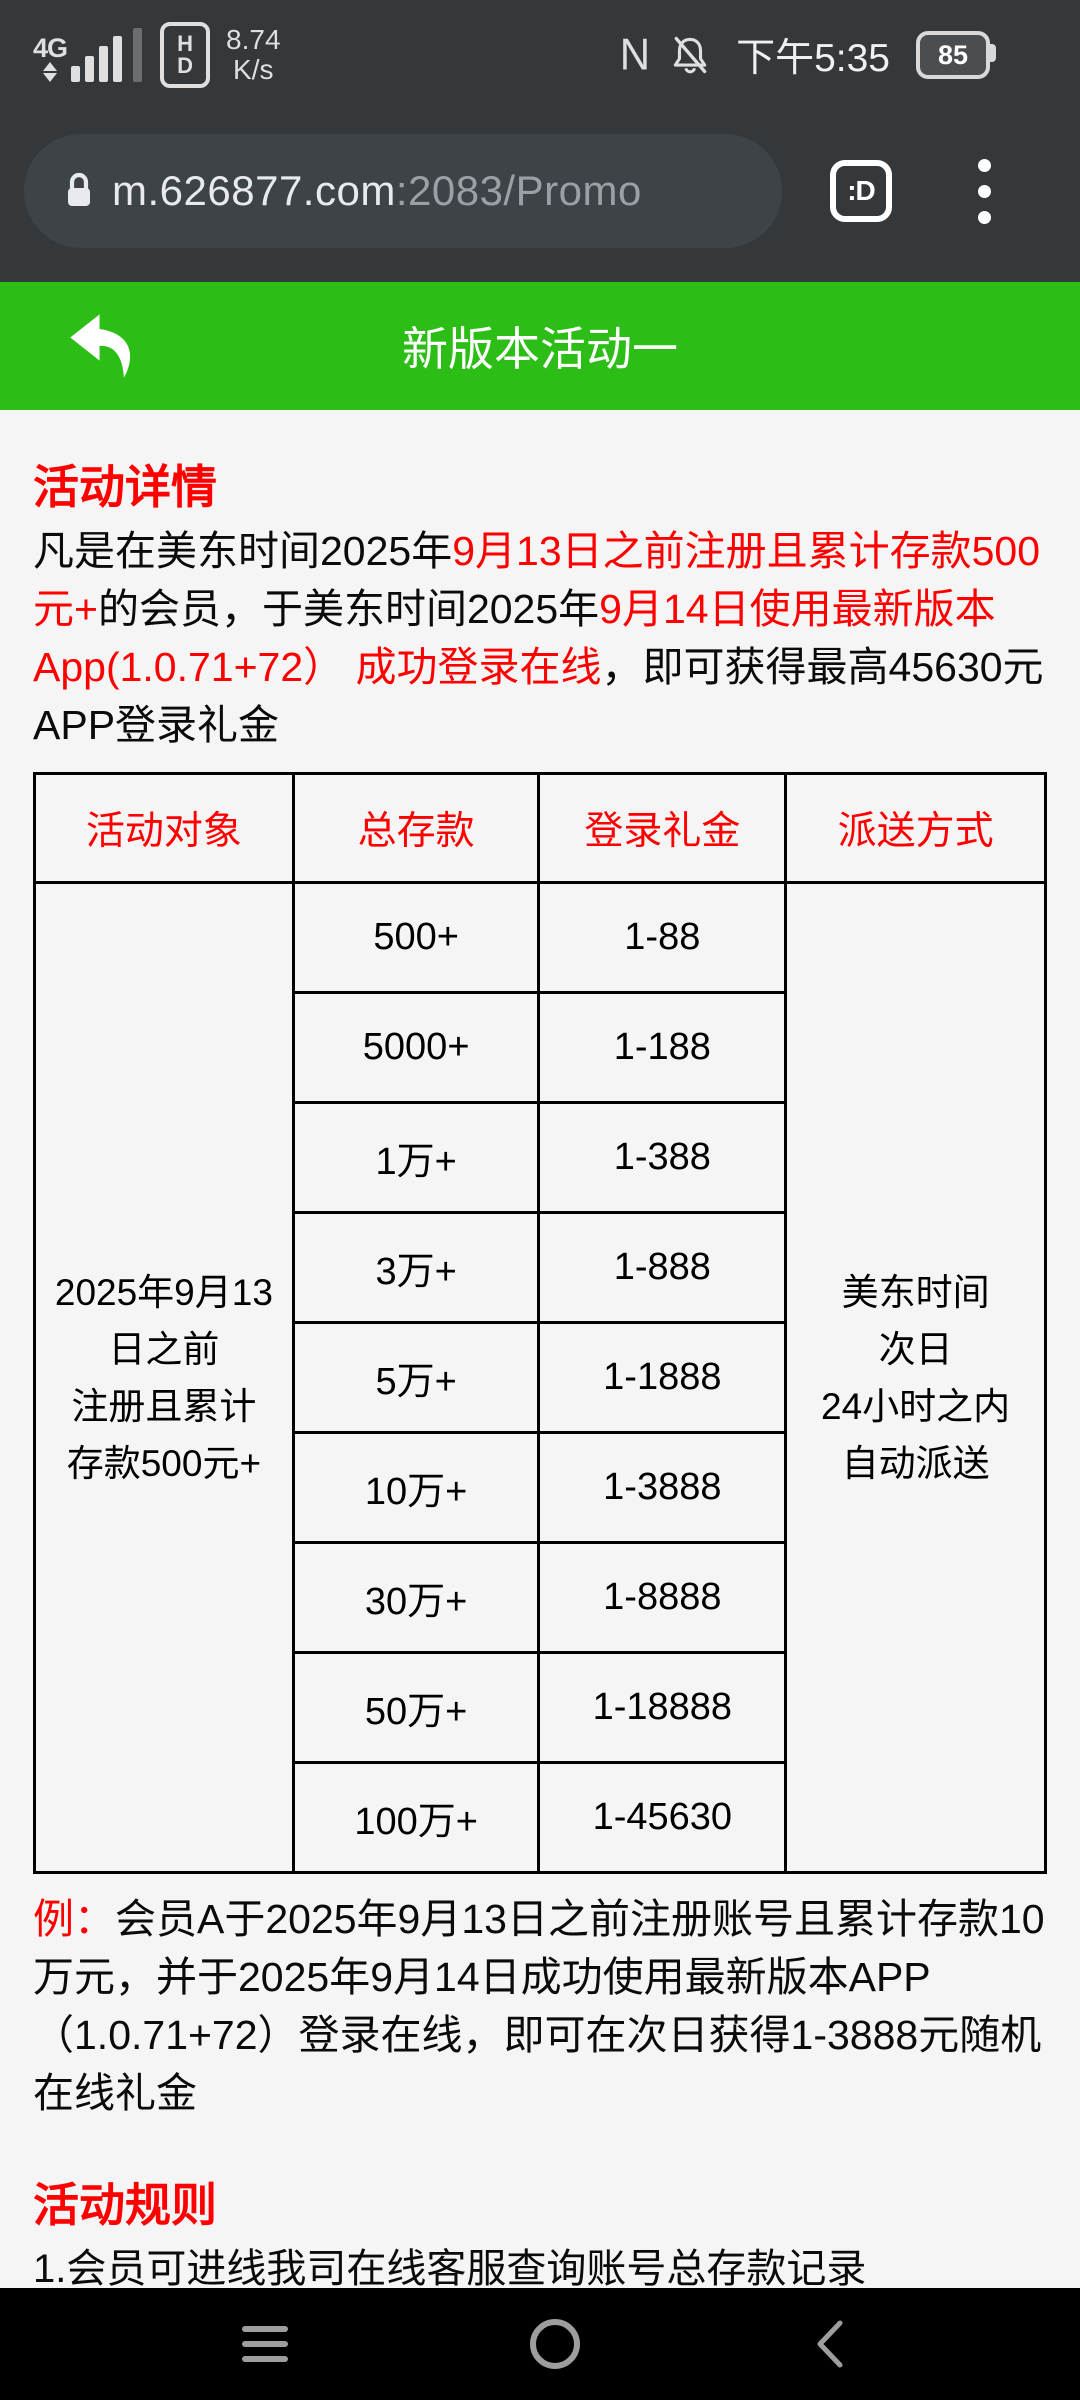 This screenshot has height=2400, width=1080. I want to click on bonus-cell: 1-8888, so click(662, 1597).